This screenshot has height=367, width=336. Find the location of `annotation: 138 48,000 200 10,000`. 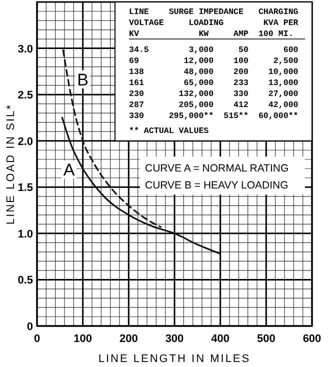

annotation: 138 48,000 200 10,000 is located at coordinates (213, 72).